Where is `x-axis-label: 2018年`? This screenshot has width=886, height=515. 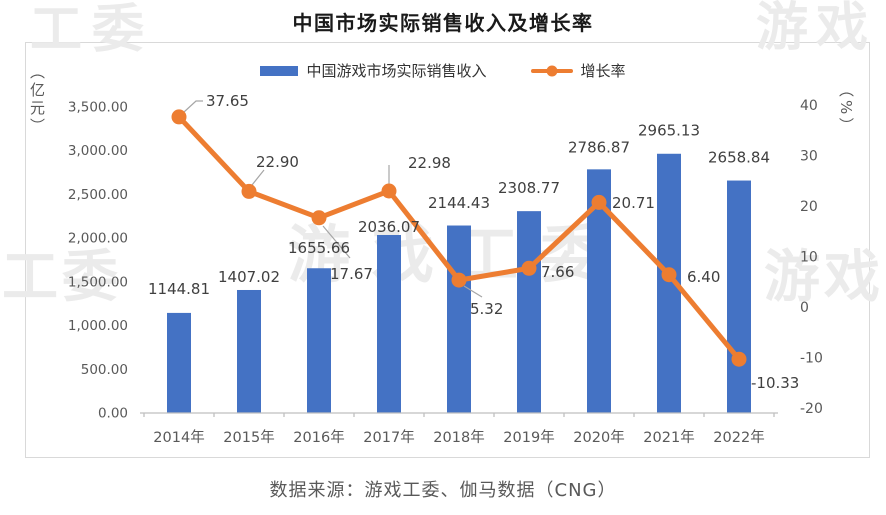
x-axis-label: 2018年 is located at coordinates (458, 437).